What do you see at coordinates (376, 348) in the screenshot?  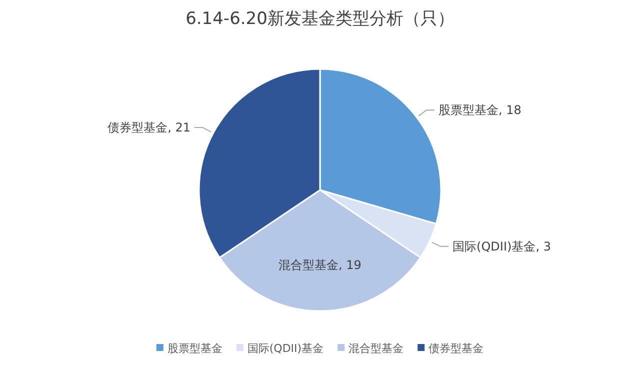 I see `legend-label: 混合型基金` at bounding box center [376, 348].